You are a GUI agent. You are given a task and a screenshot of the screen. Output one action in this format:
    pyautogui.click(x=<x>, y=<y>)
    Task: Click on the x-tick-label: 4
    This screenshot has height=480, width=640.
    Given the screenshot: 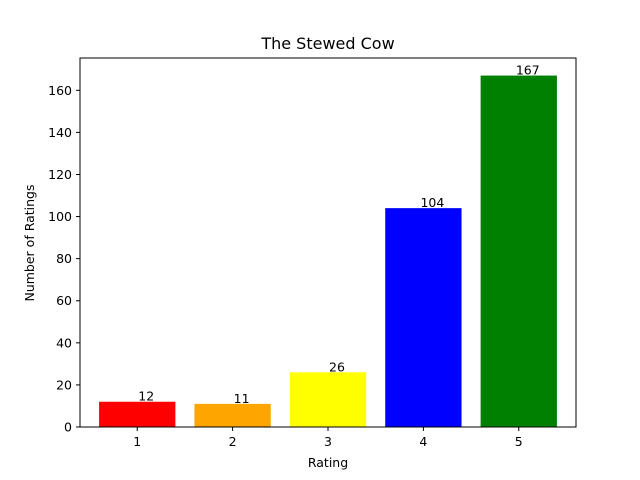 What is the action you would take?
    pyautogui.click(x=423, y=441)
    